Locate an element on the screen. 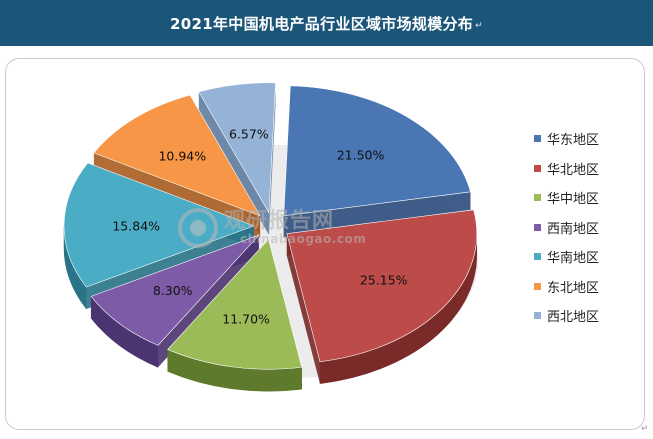  legend-item: 西北地区 is located at coordinates (589, 316).